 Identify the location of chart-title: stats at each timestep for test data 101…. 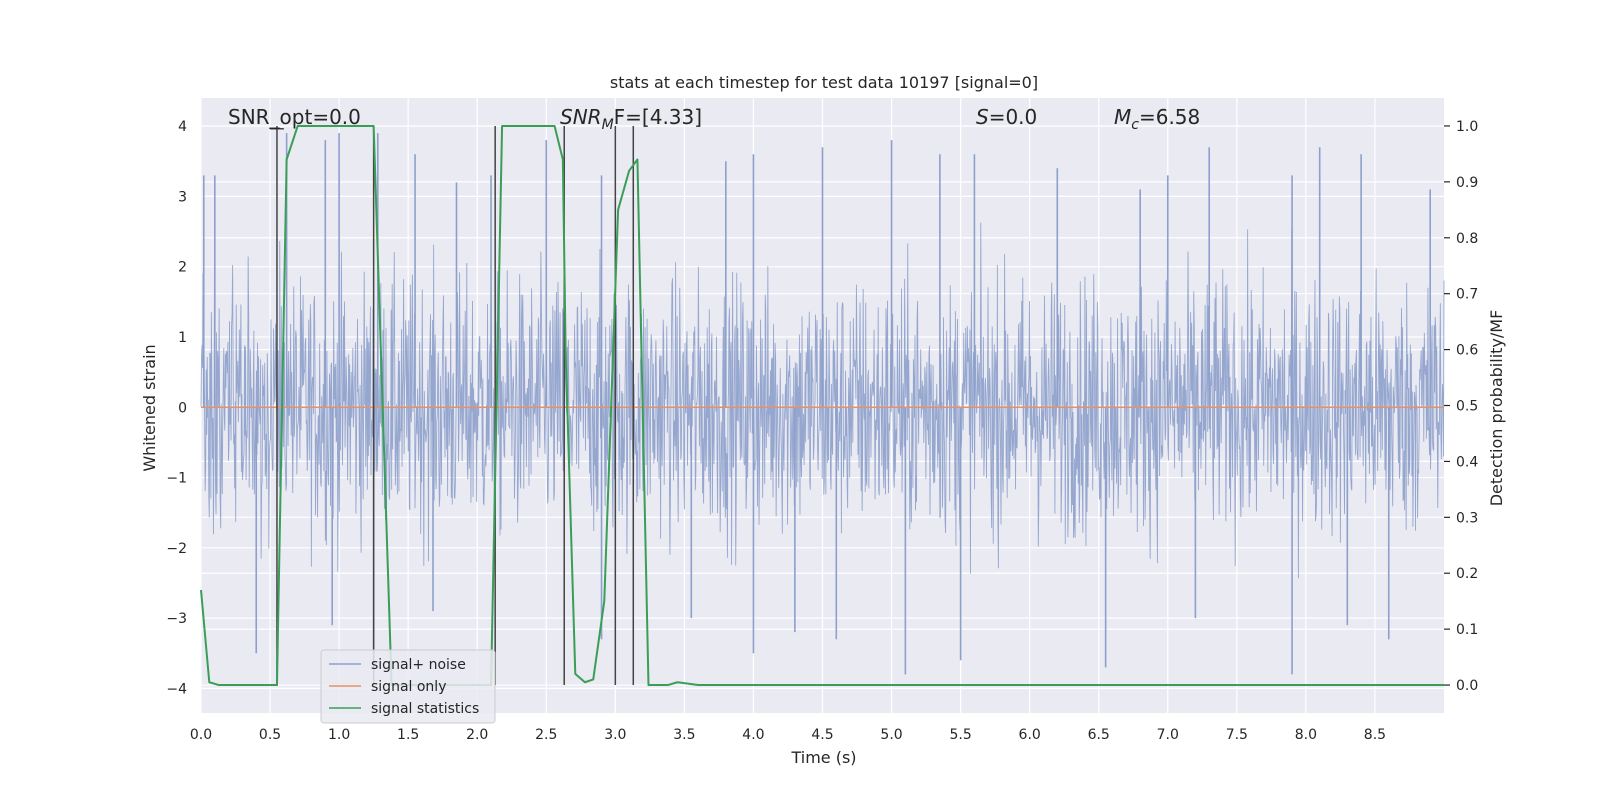
(824, 82).